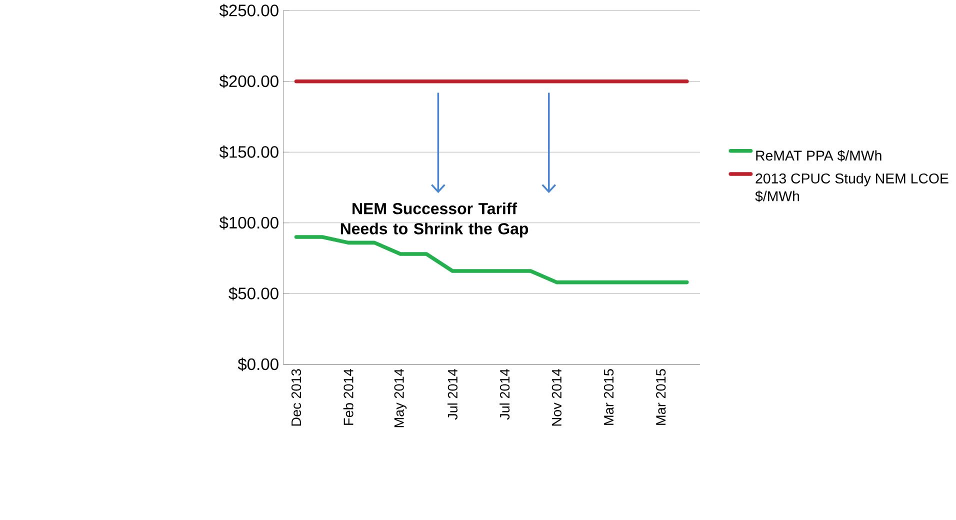  I want to click on legend-label: ReMAT PPA $/MWh, so click(819, 156).